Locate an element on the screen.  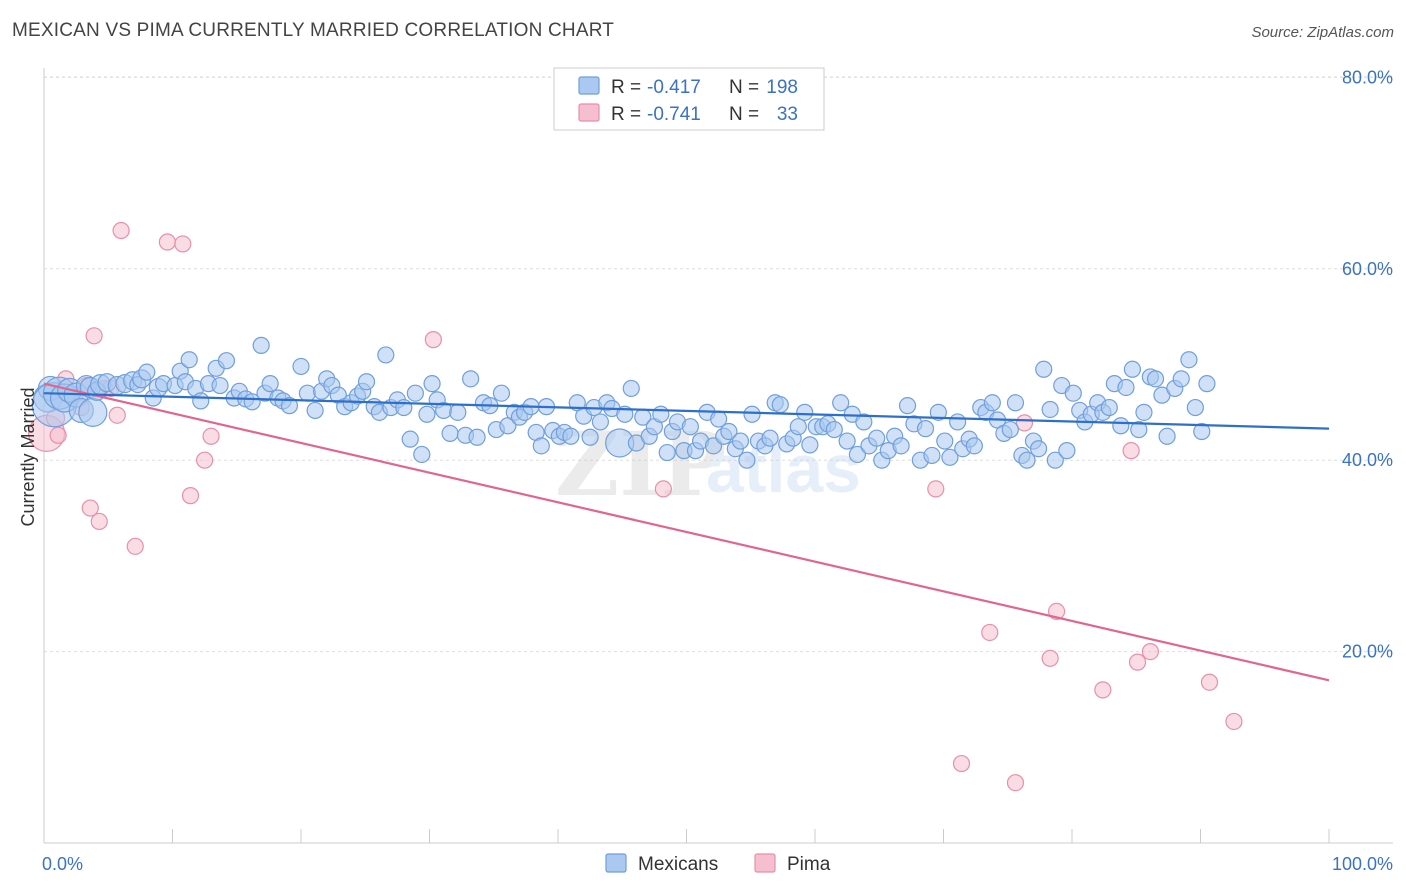
legend-bottom: Mexicans Pima is located at coordinates (718, 864).